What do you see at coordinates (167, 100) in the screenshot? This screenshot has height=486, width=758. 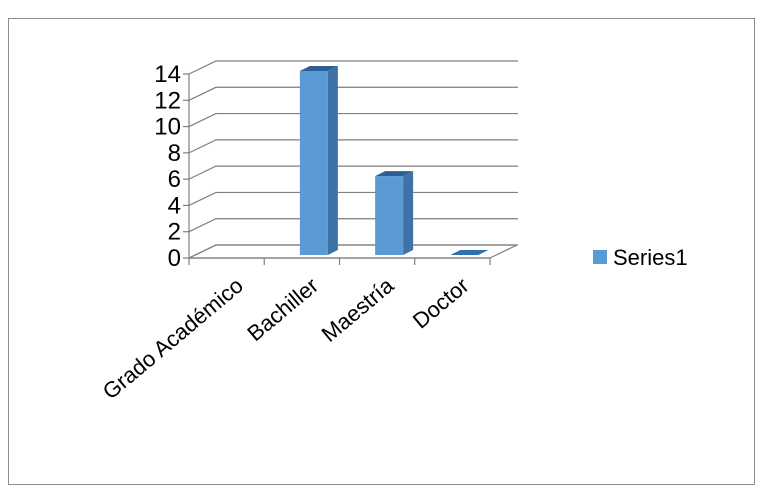 I see `y-tick-label: 12` at bounding box center [167, 100].